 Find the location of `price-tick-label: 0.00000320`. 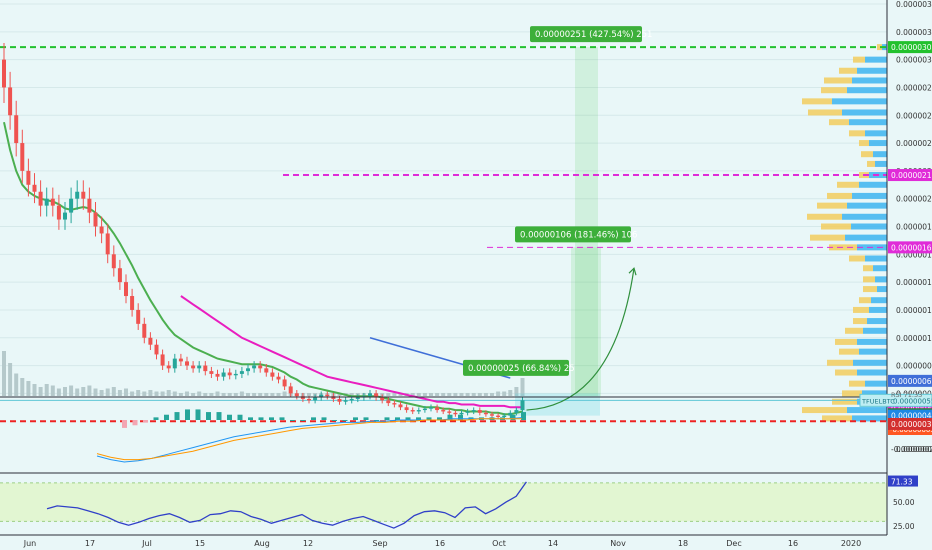

price-tick-label: 0.00000320 is located at coordinates (914, 32).